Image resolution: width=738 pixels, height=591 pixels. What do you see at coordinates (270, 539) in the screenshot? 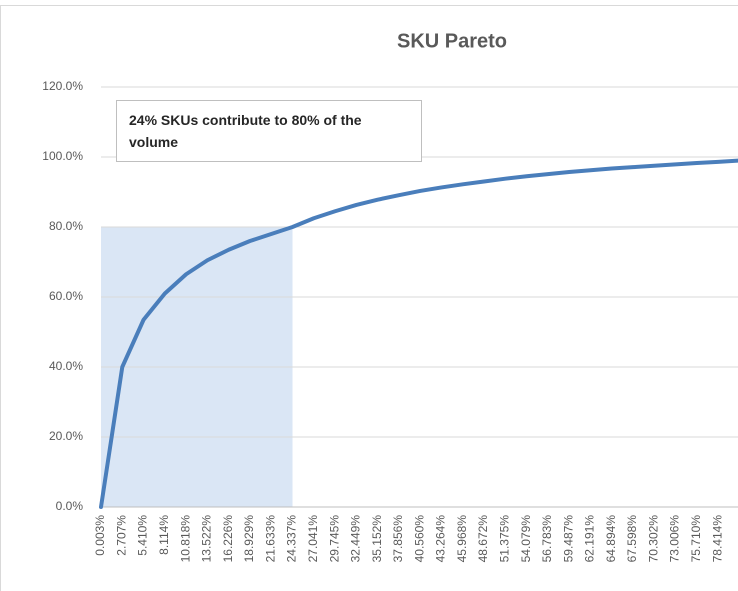
I see `x-tick-label: 21.633%` at bounding box center [270, 539].